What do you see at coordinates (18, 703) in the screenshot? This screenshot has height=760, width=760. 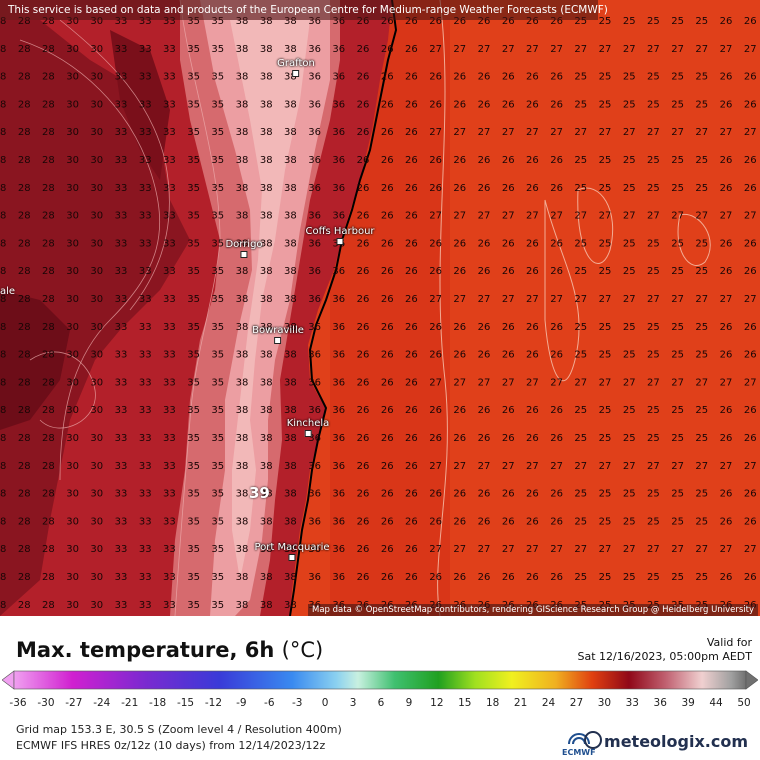 I see `scale-tick-label: -36` at bounding box center [18, 703].